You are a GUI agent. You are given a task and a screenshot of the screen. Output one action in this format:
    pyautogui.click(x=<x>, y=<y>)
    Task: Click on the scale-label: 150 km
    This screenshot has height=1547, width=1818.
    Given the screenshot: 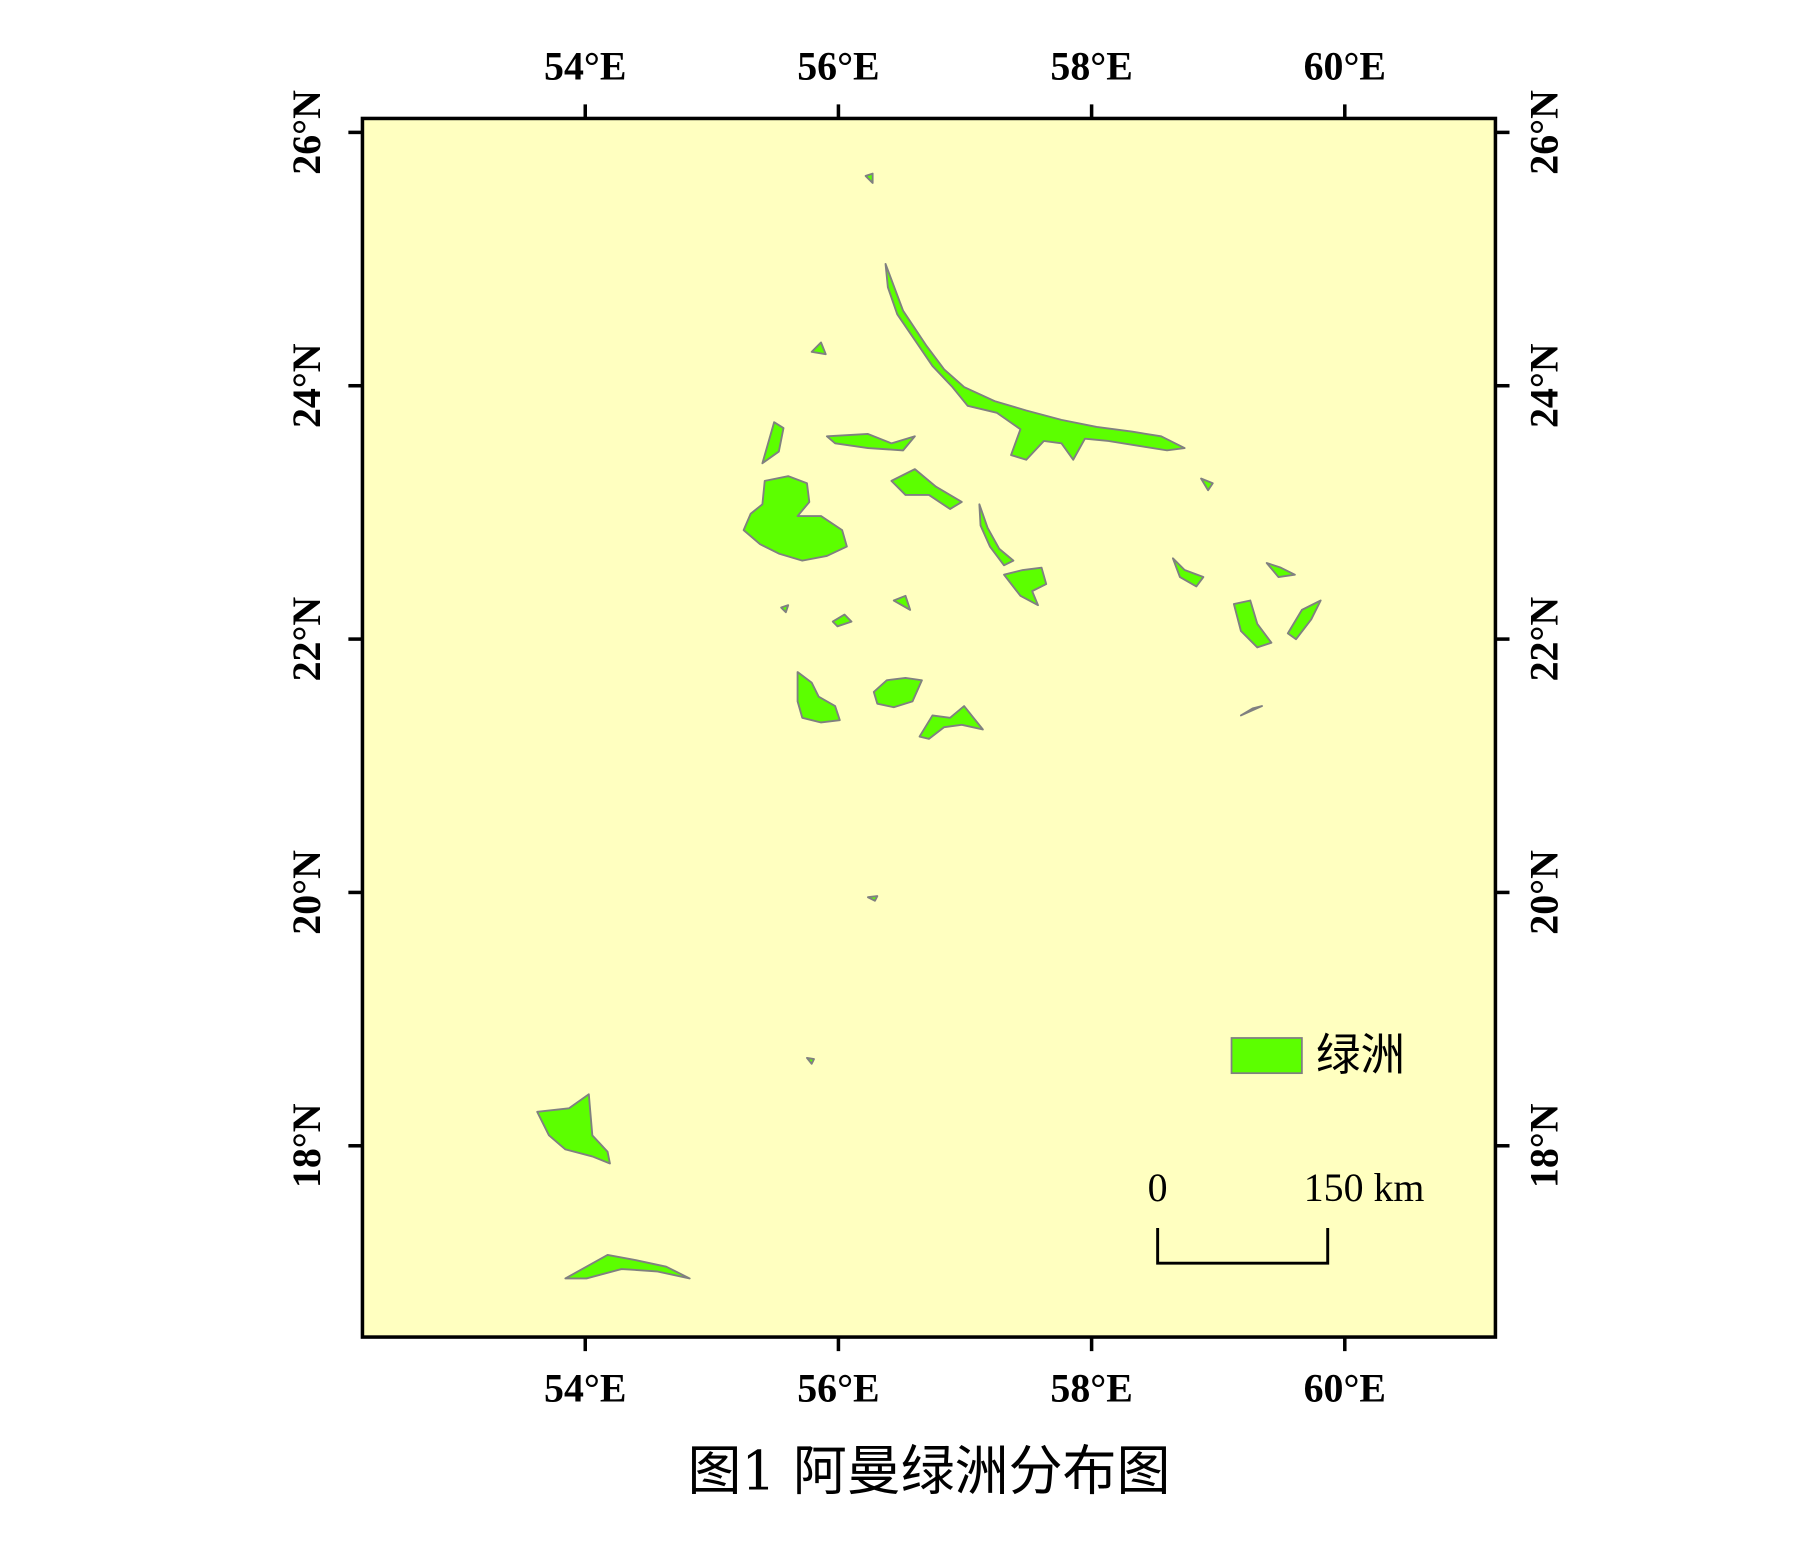 What is the action you would take?
    pyautogui.click(x=1364, y=1187)
    